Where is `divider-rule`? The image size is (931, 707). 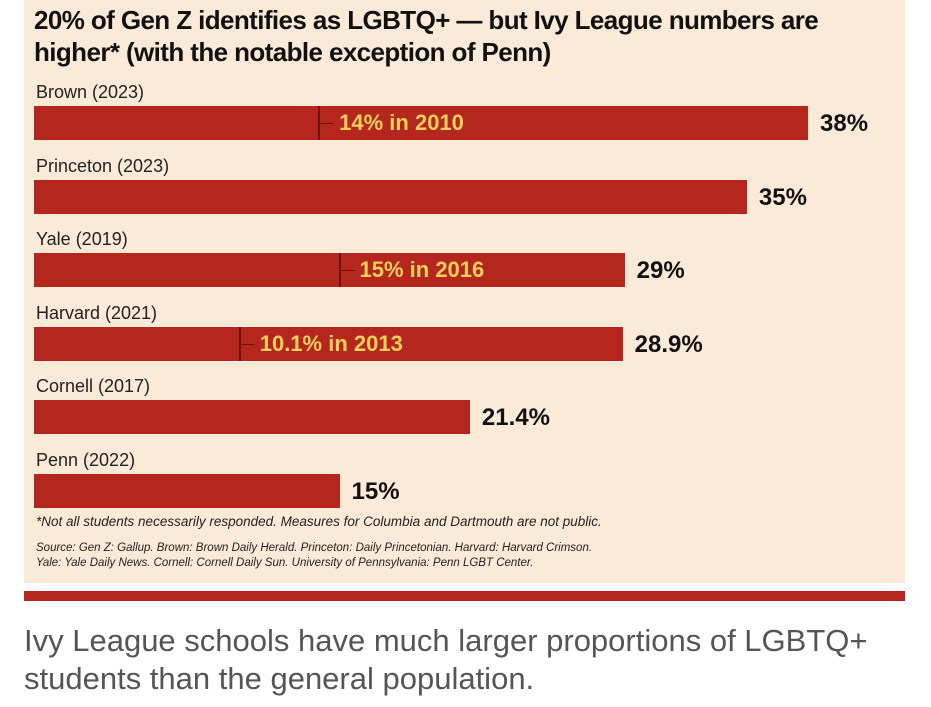 divider-rule is located at coordinates (464, 596).